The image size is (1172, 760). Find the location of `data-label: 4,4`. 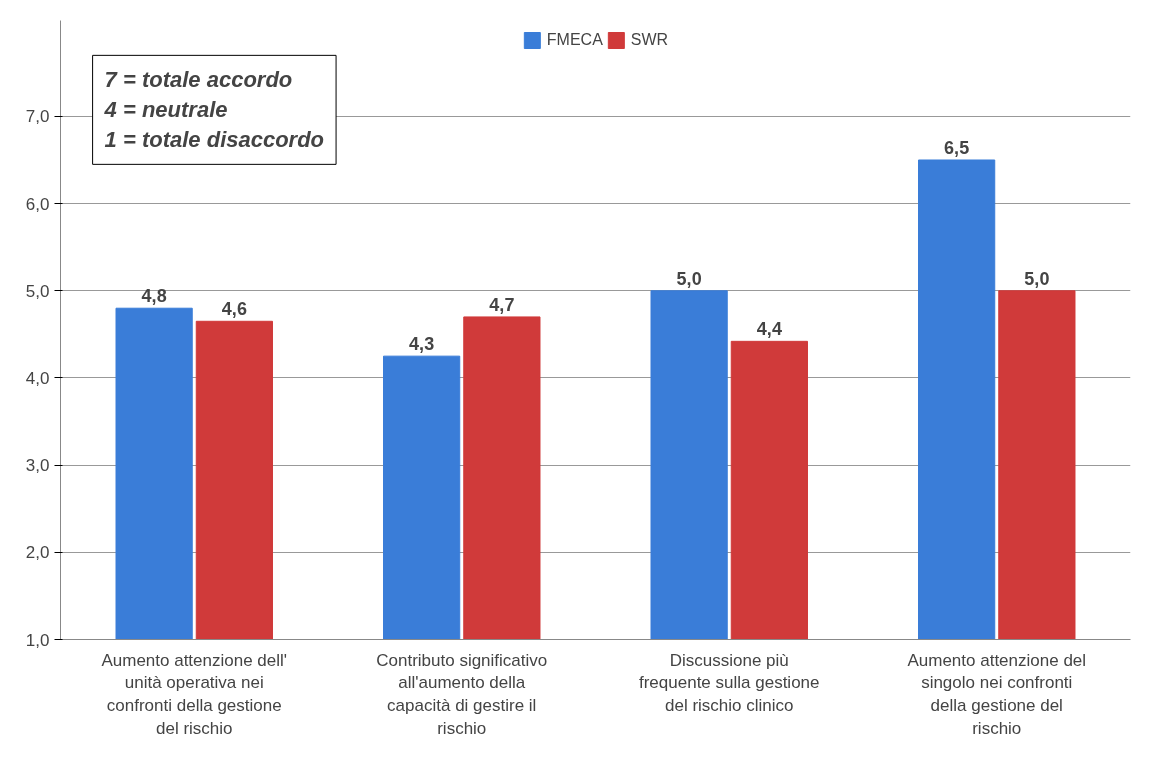

data-label: 4,4 is located at coordinates (769, 329).